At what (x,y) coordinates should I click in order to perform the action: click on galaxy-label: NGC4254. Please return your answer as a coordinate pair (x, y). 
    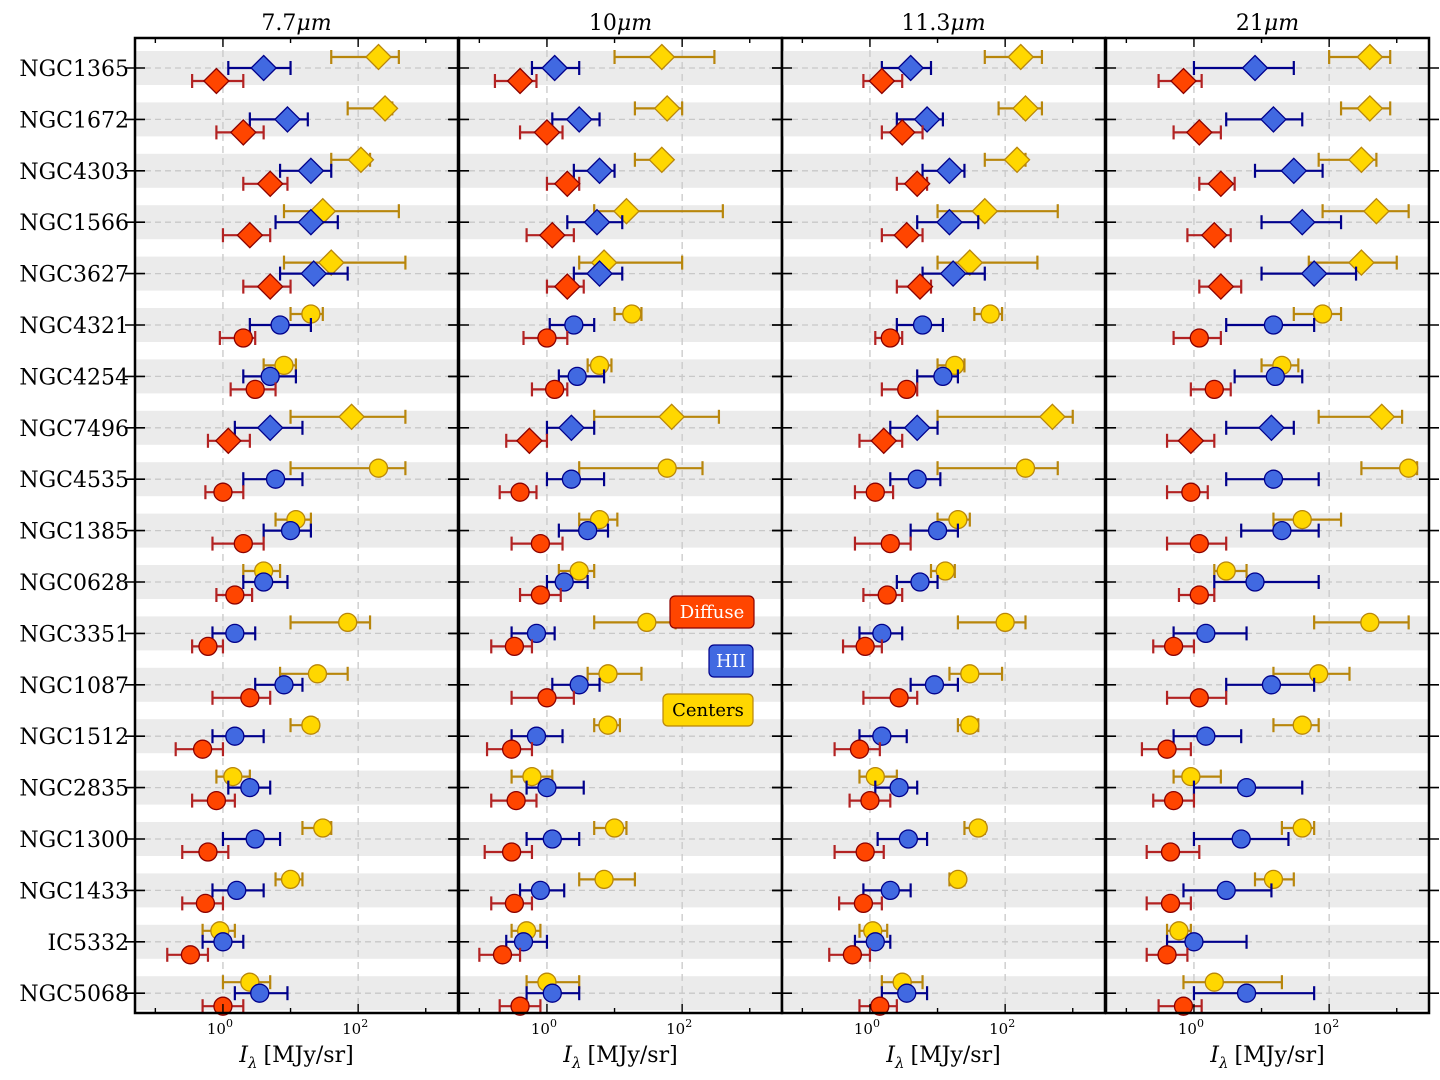
    Looking at the image, I should click on (74, 377).